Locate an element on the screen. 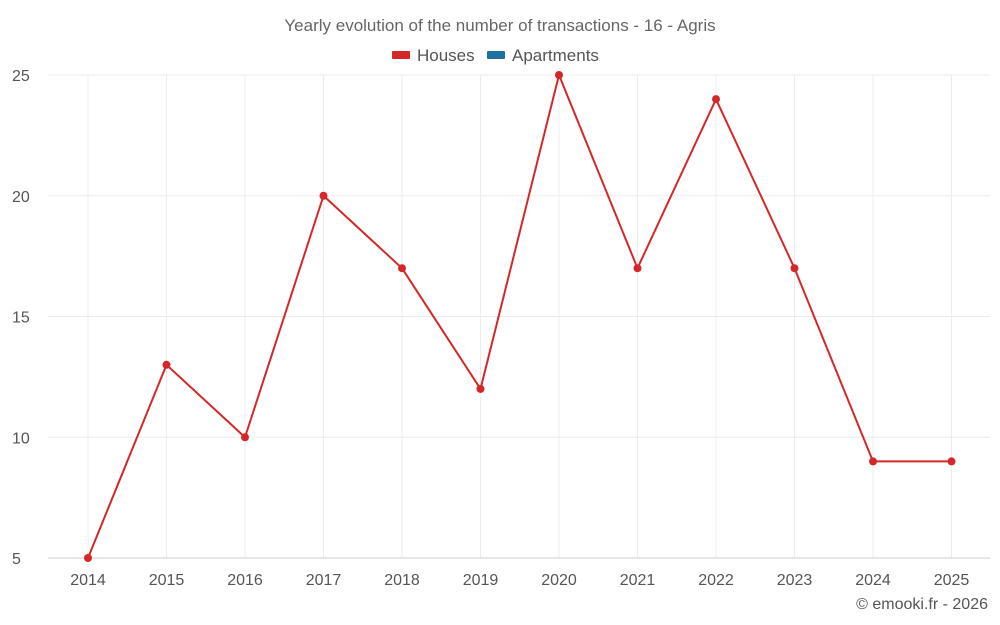 Image resolution: width=1000 pixels, height=625 pixels. legend-item-apartments: Apartments is located at coordinates (543, 55).